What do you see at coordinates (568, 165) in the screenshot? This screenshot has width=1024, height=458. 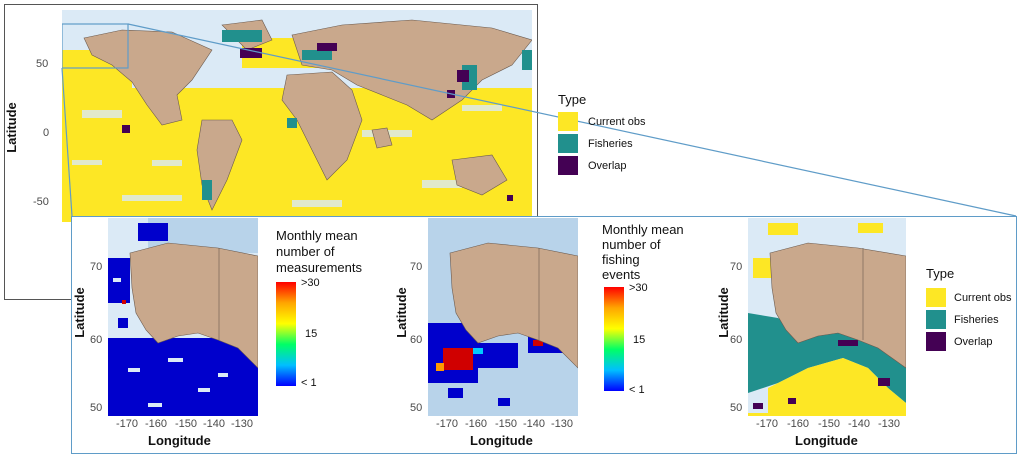 I see `world-legend-swatch-overlap` at bounding box center [568, 165].